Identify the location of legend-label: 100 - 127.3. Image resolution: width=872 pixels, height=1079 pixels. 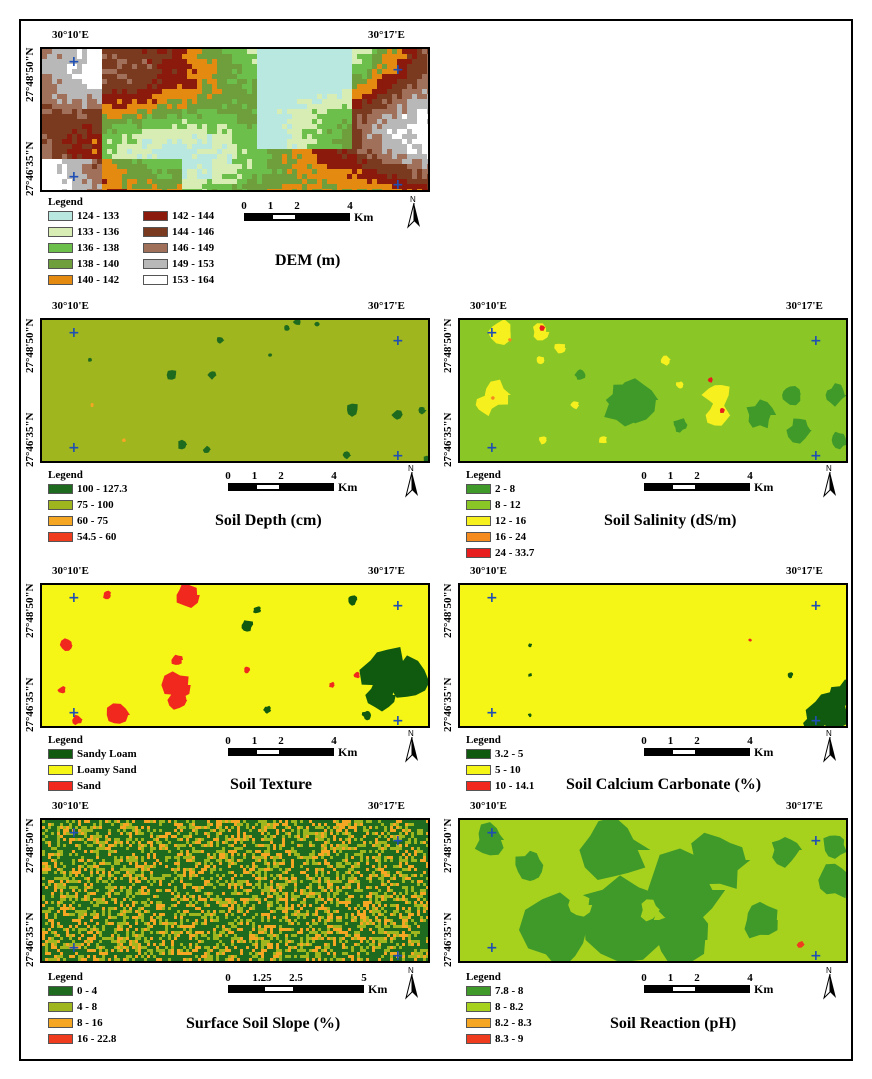
(102, 489).